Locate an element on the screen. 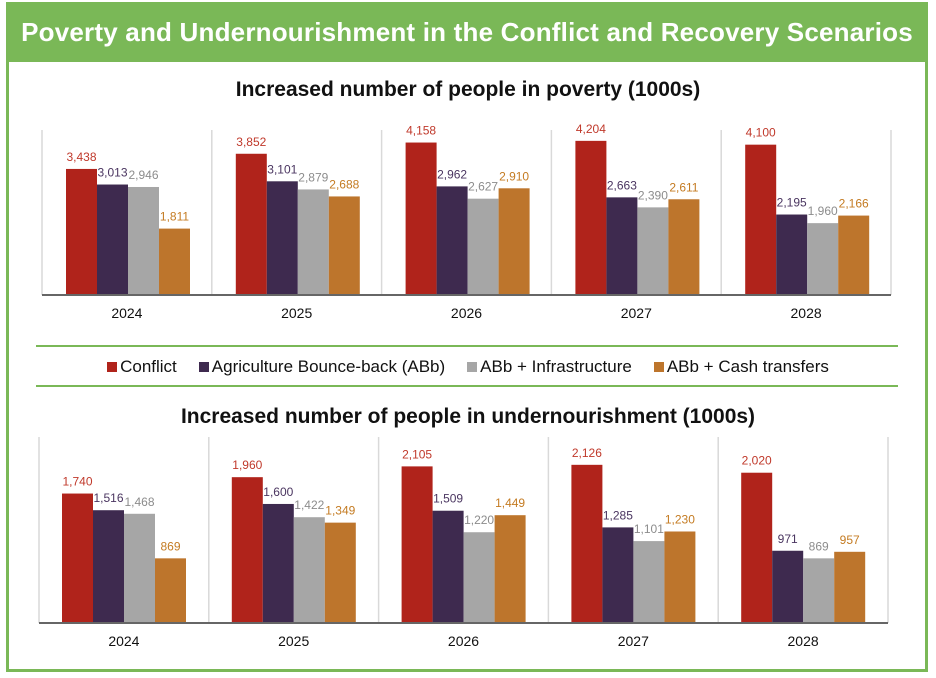 This screenshot has height=678, width=936. data-label-abb-2028: 2,195 is located at coordinates (792, 203).